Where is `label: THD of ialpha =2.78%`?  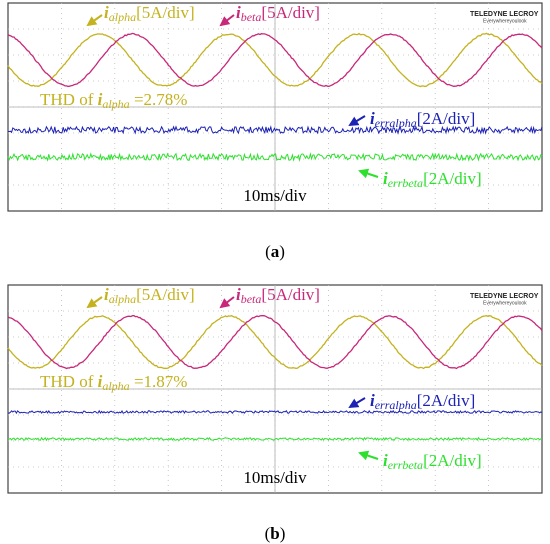
label: THD of ialpha =2.78% is located at coordinates (113, 100).